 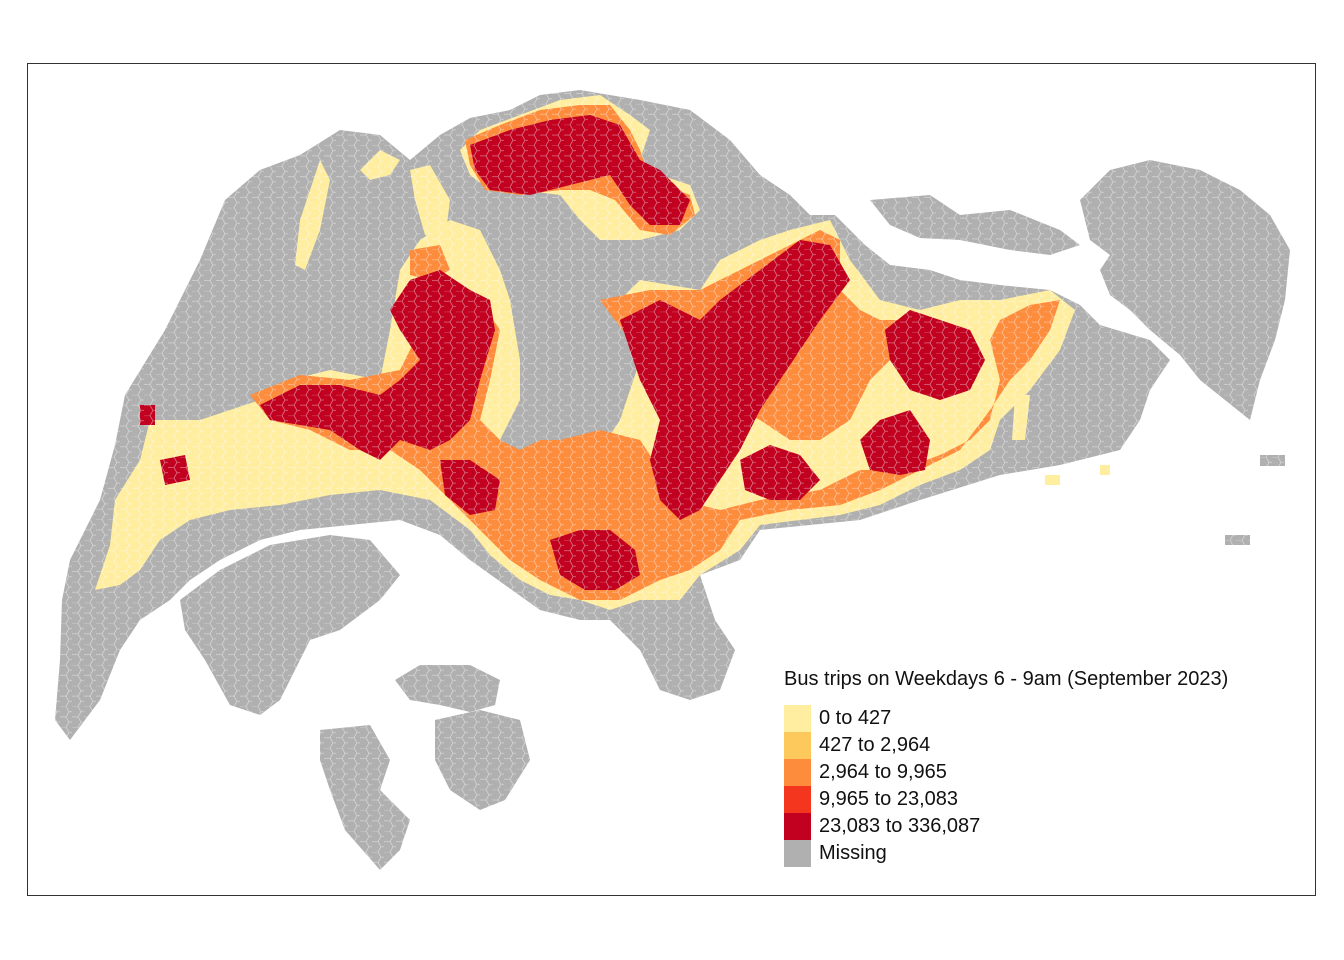 What do you see at coordinates (1006, 745) in the screenshot?
I see `legend-item-427-to-2964: 427 to 2,964` at bounding box center [1006, 745].